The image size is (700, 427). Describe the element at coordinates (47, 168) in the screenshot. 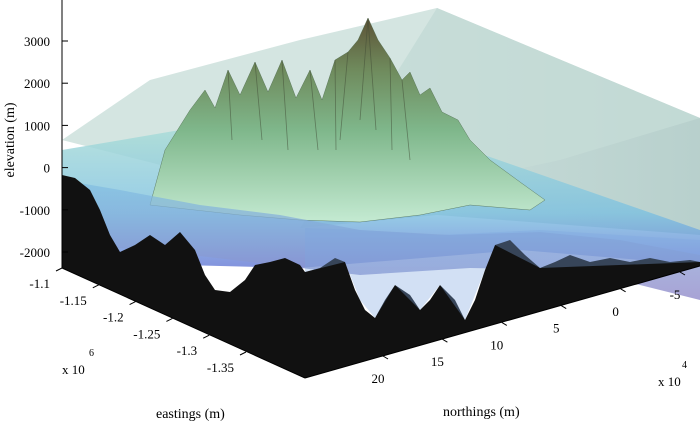

I see `z-tick-label: 0` at that location.